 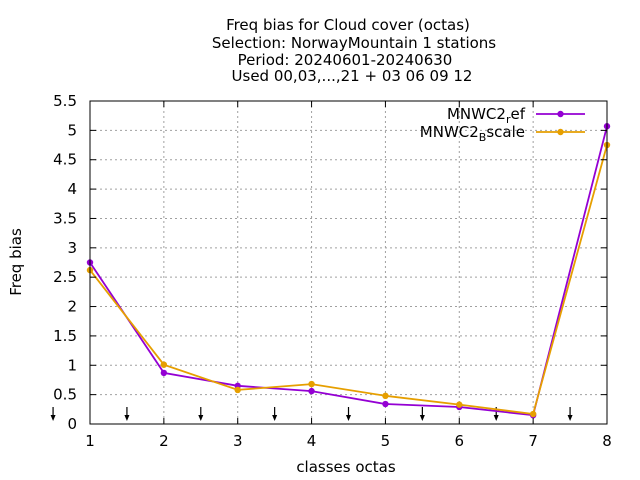 I want to click on legend-label: MNWC2ref, so click(x=486, y=115).